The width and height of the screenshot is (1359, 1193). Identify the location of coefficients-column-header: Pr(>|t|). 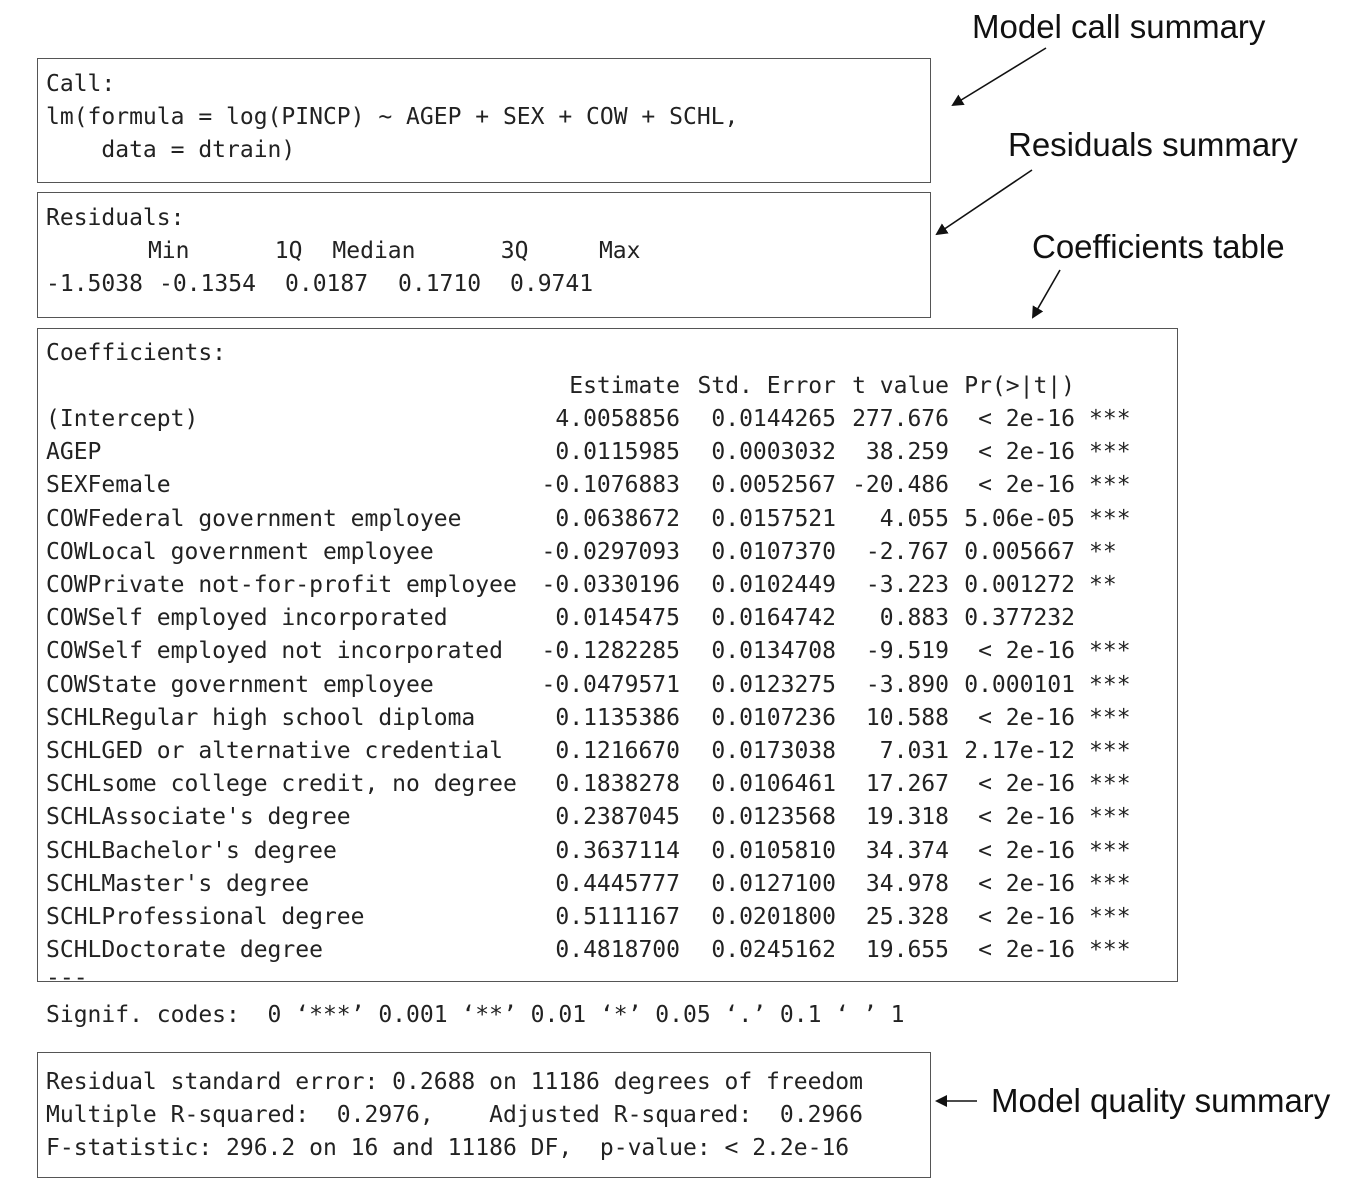
(1019, 386).